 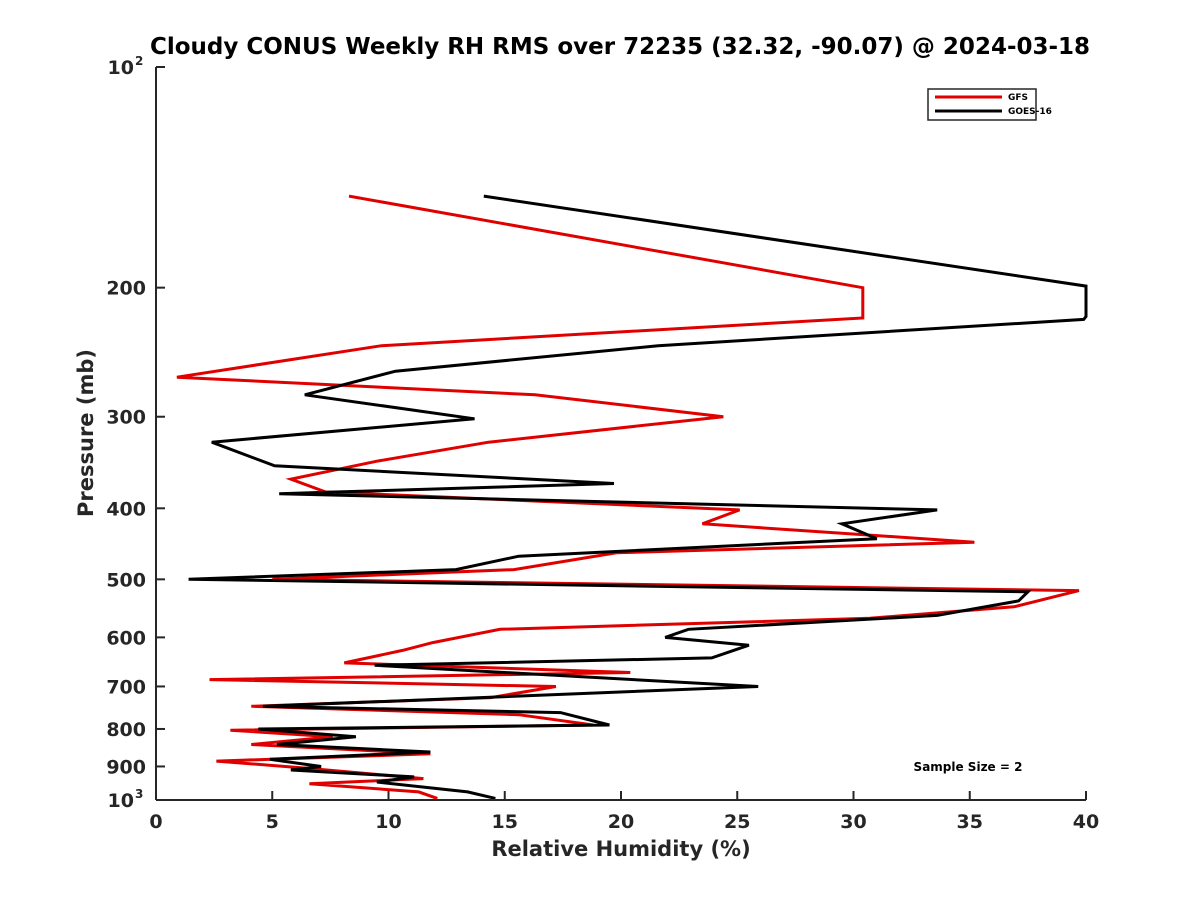 What do you see at coordinates (155, 822) in the screenshot?
I see `x-tick-label: 0` at bounding box center [155, 822].